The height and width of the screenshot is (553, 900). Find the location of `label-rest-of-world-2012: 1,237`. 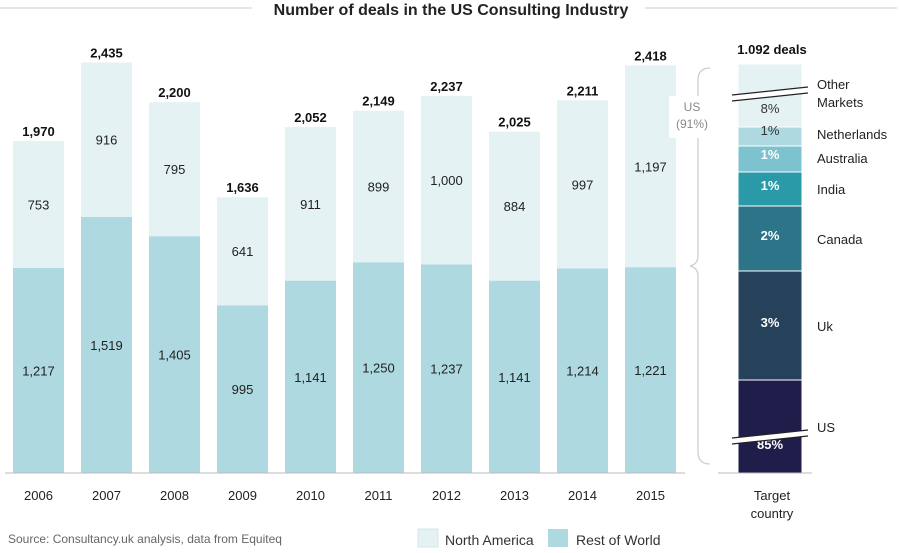

label-rest-of-world-2012: 1,237 is located at coordinates (446, 369).